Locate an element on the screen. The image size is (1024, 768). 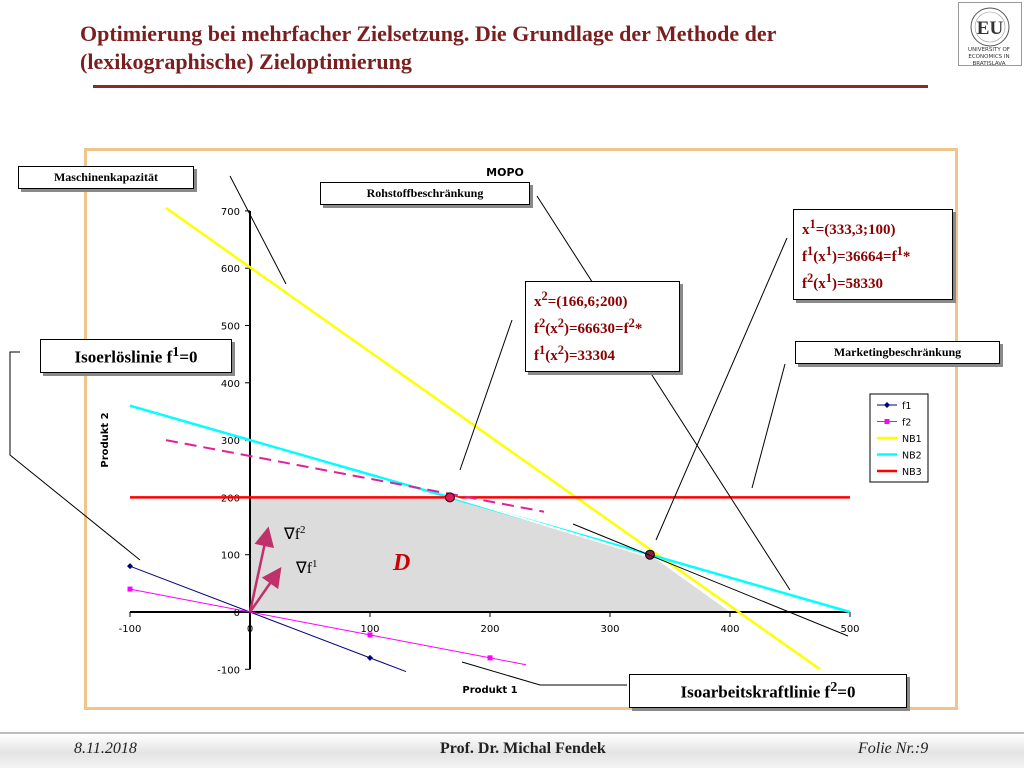
footer-rule is located at coordinates (512, 733).